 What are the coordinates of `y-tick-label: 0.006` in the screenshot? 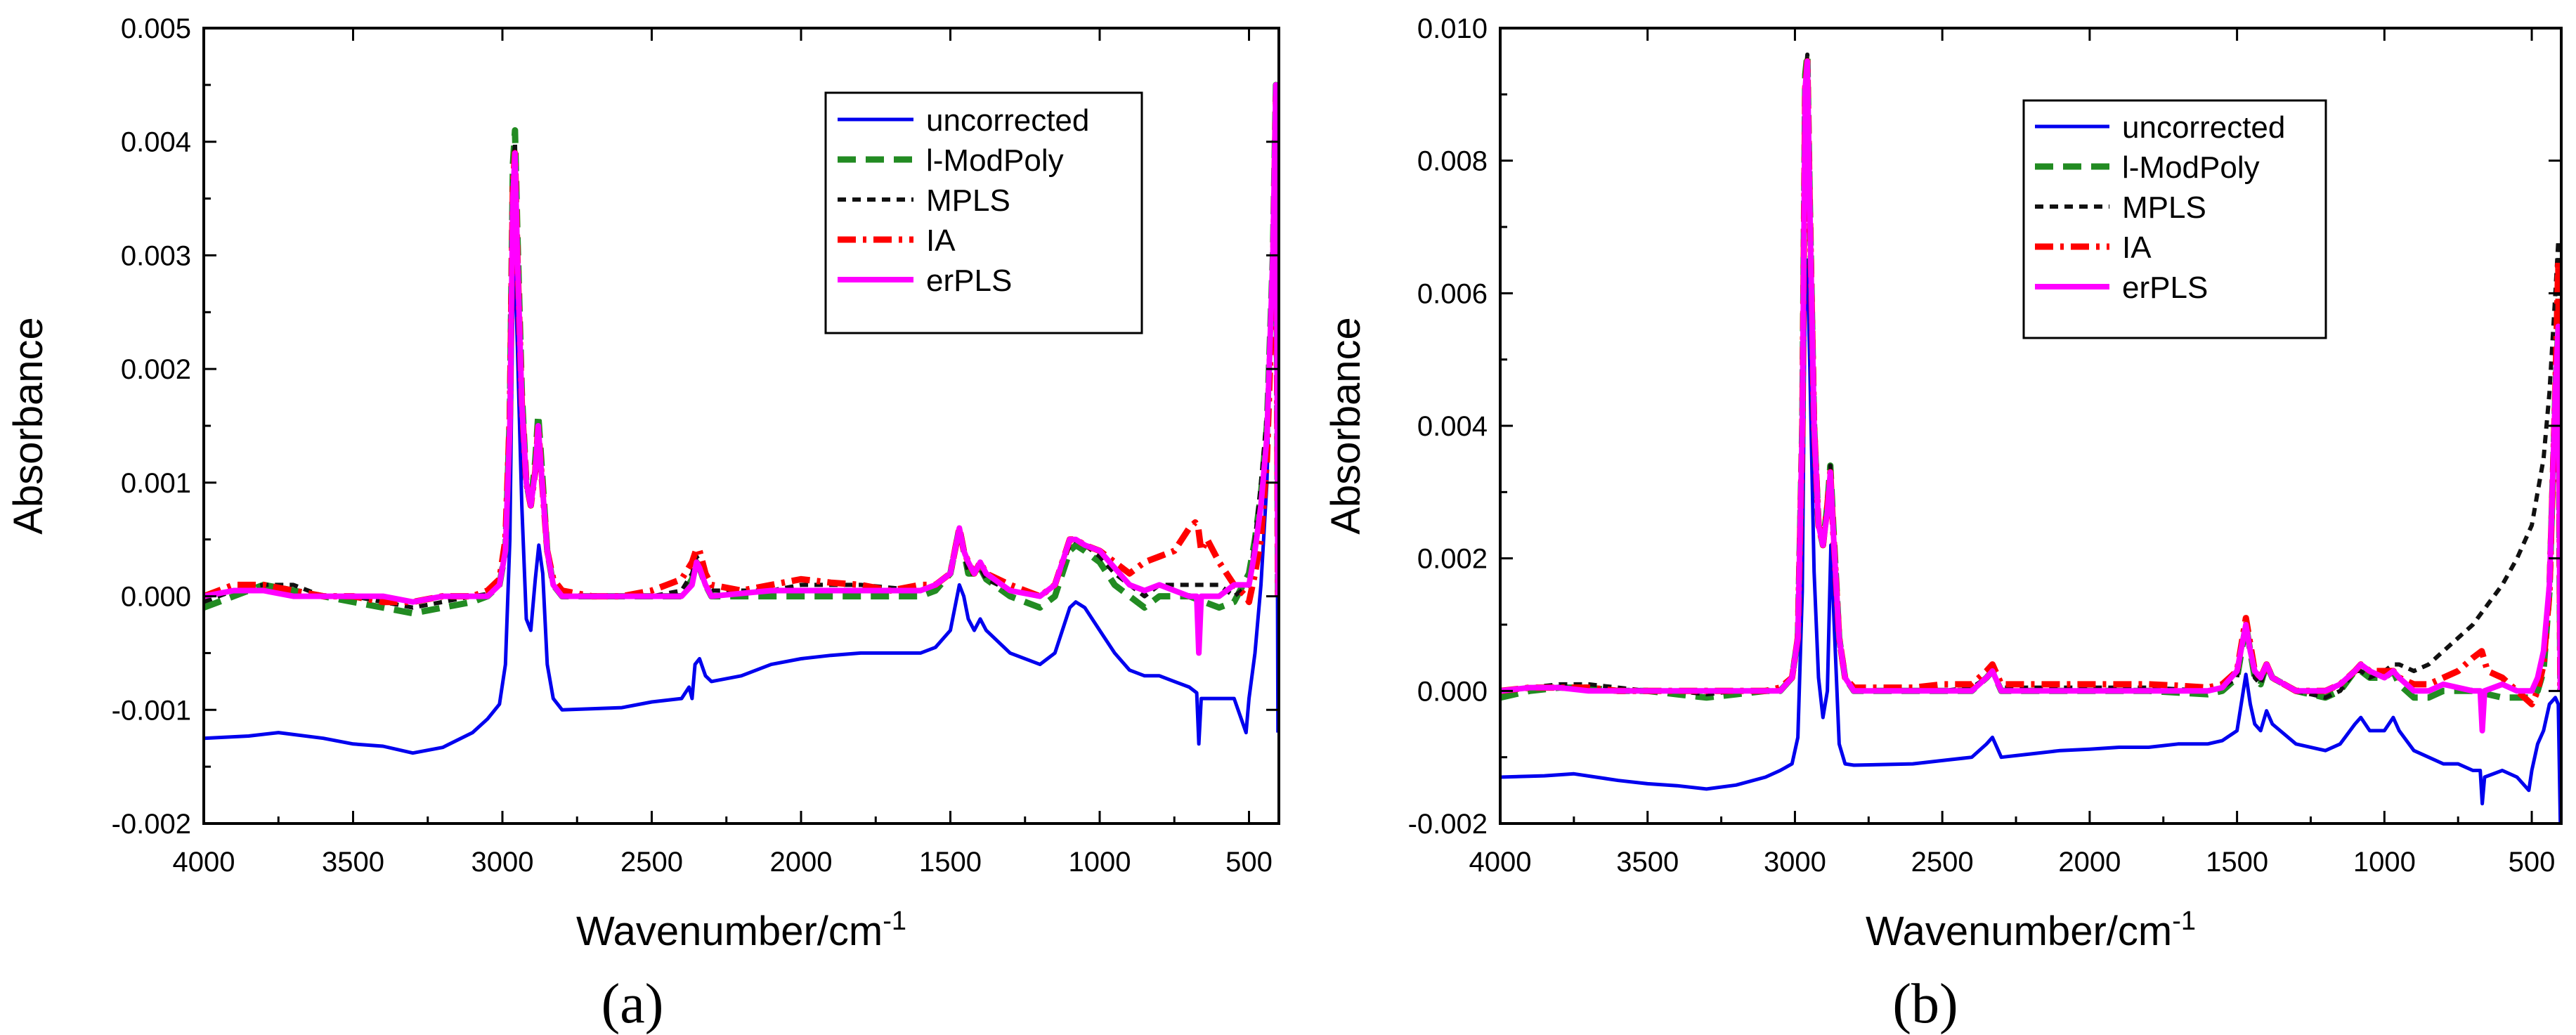 It's located at (1452, 293).